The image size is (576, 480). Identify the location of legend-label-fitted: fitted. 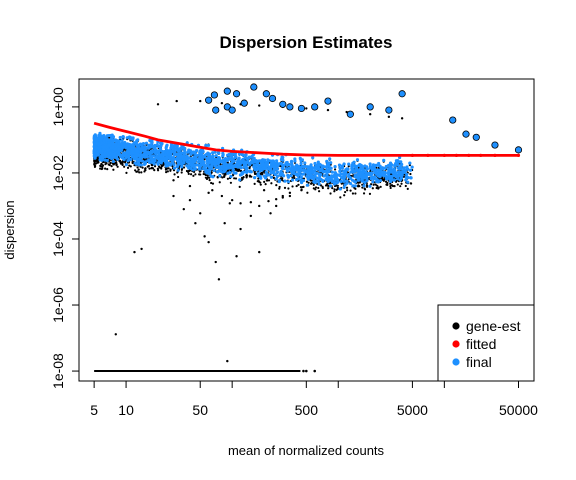
(481, 344).